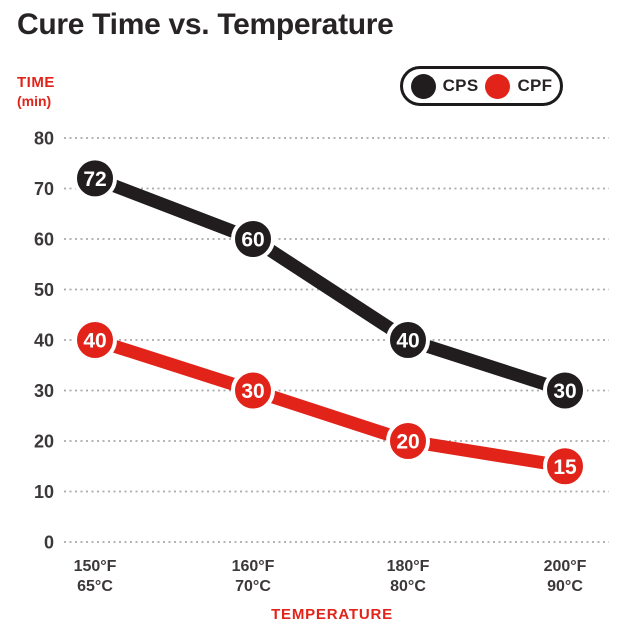 The height and width of the screenshot is (640, 623). Describe the element at coordinates (95, 586) in the screenshot. I see `x-tick-label-c: 65°C` at that location.